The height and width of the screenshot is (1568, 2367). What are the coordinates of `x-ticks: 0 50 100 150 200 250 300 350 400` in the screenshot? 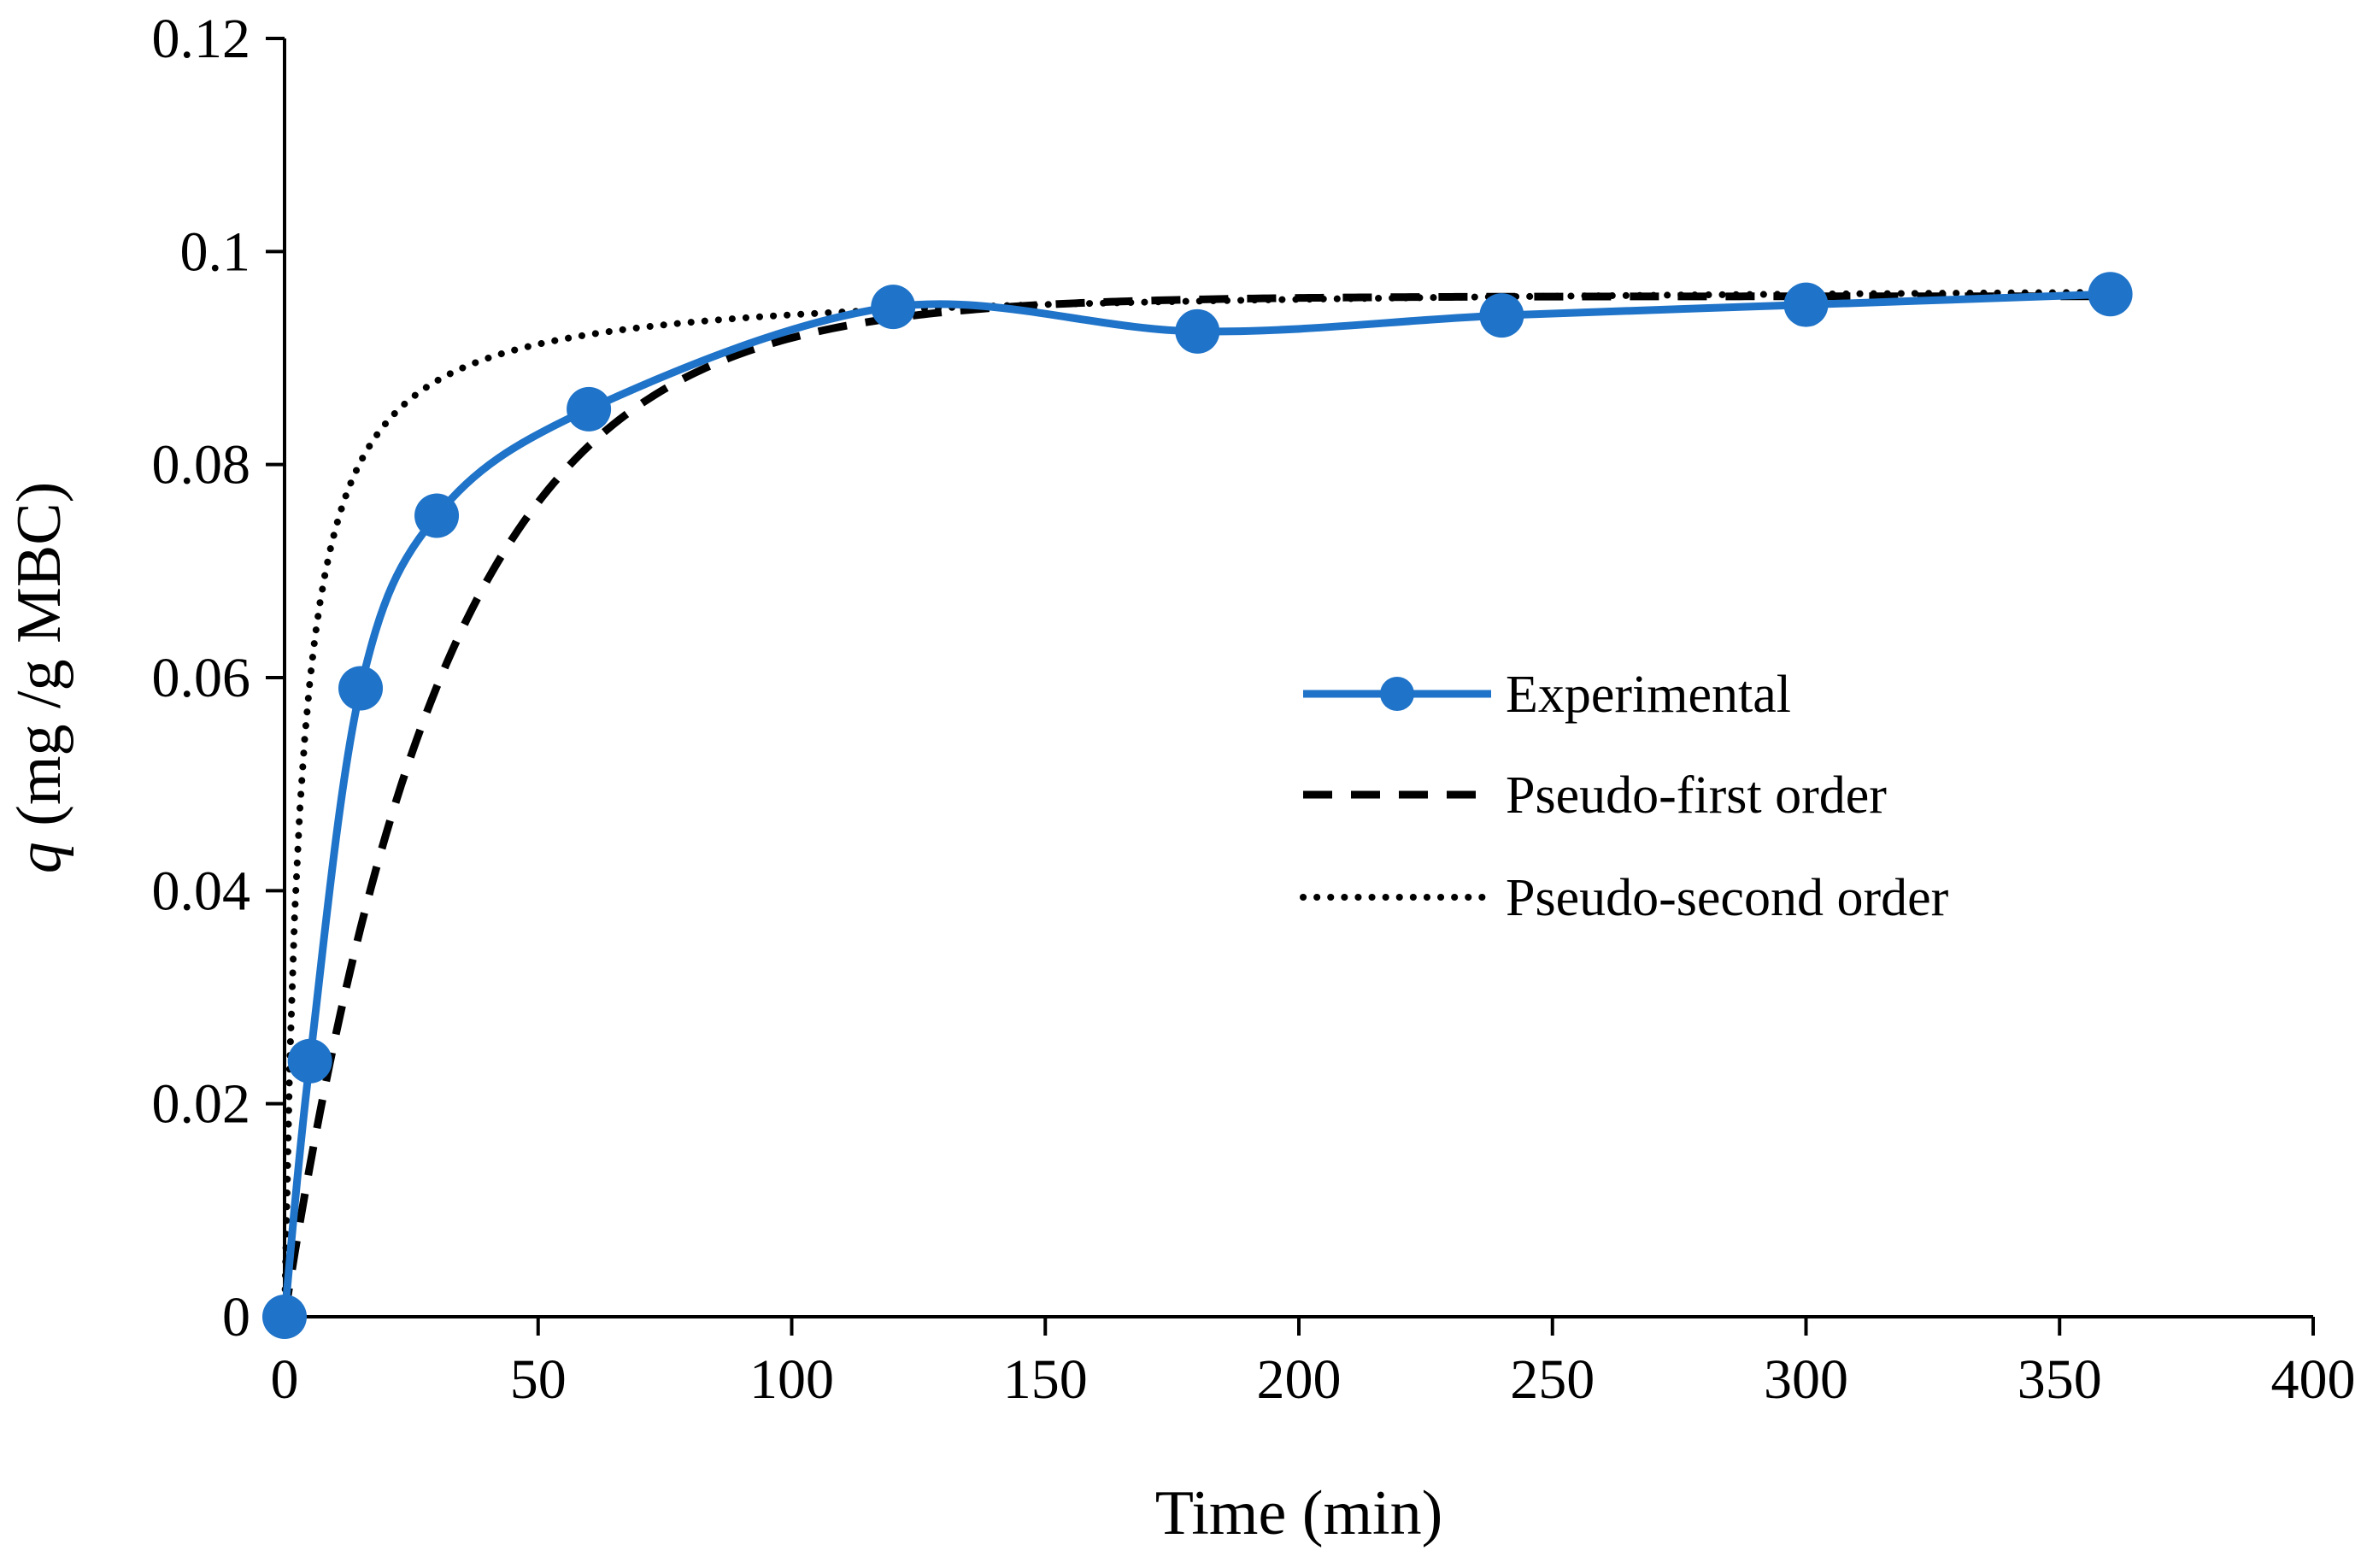 It's located at (1313, 1364).